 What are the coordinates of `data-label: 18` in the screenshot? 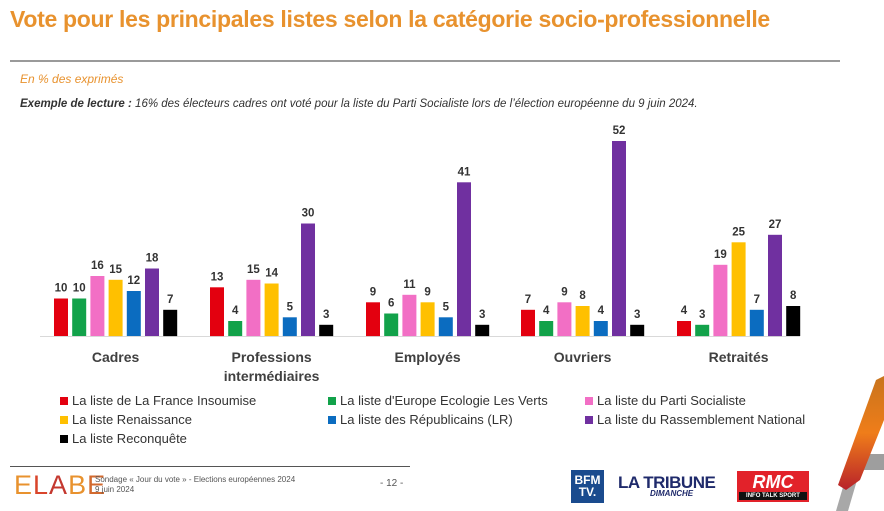 It's located at (152, 259).